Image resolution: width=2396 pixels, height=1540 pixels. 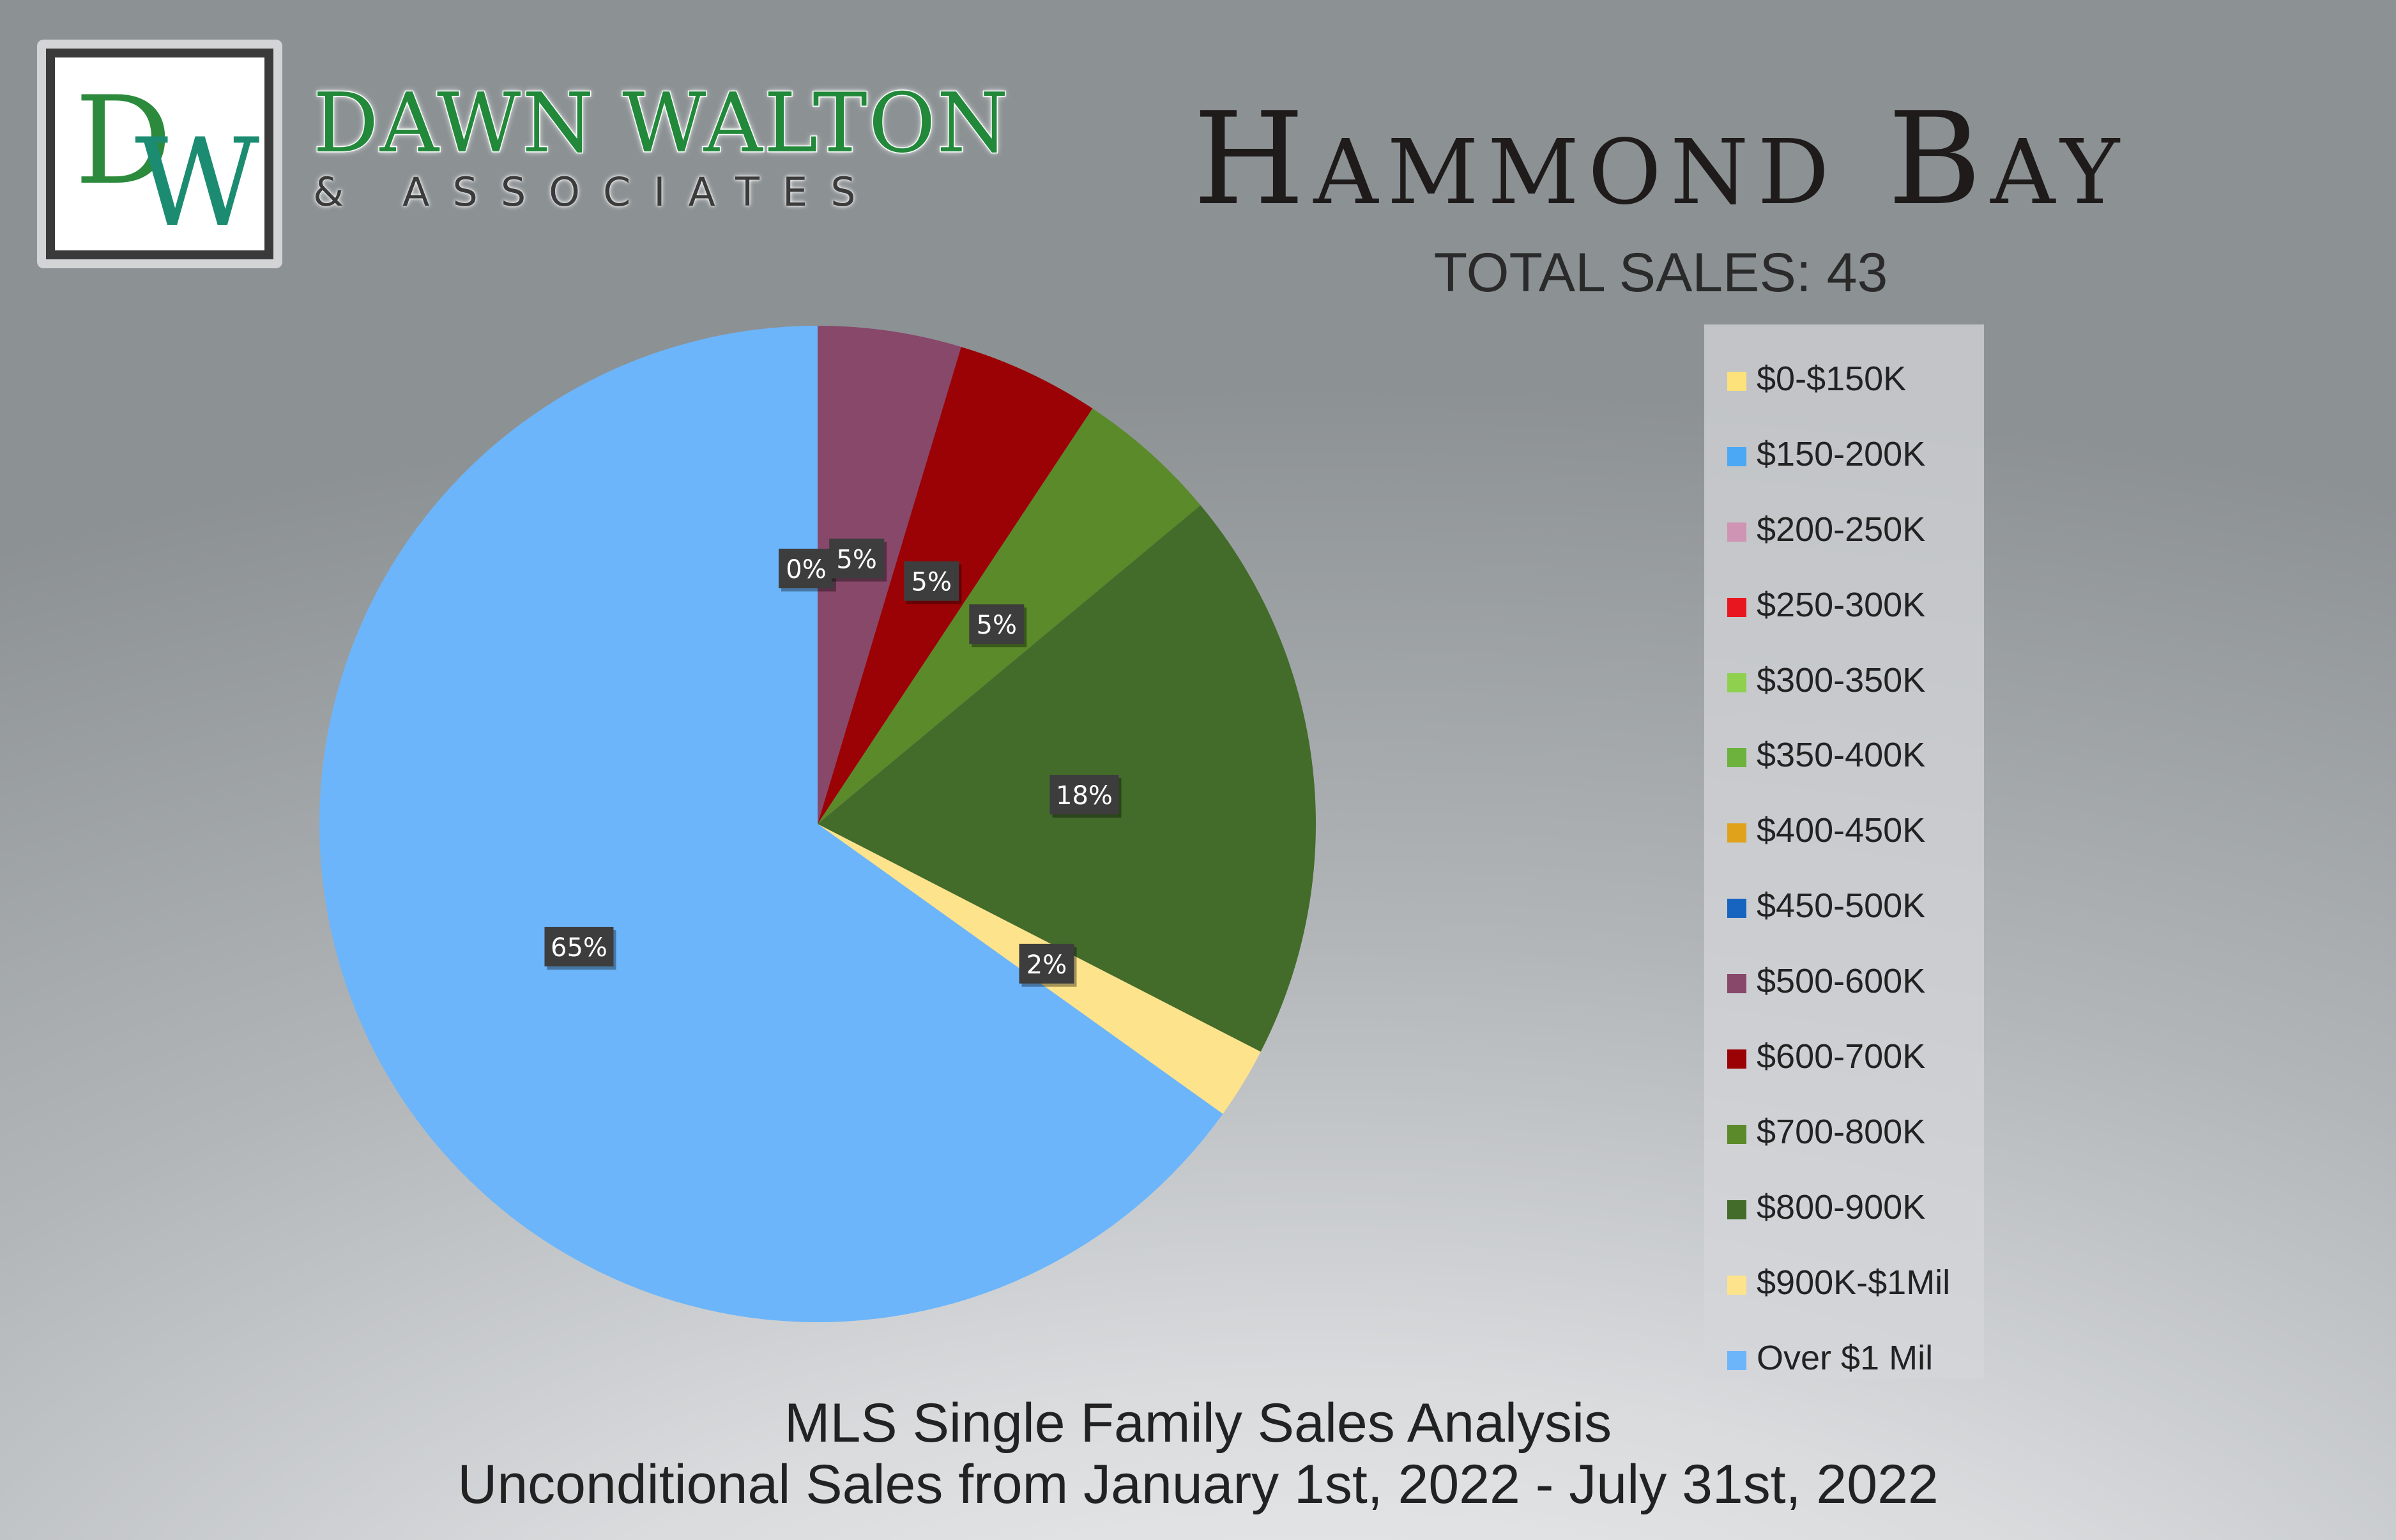 I want to click on legend-item-250-300k: $250-300K, so click(x=1844, y=606).